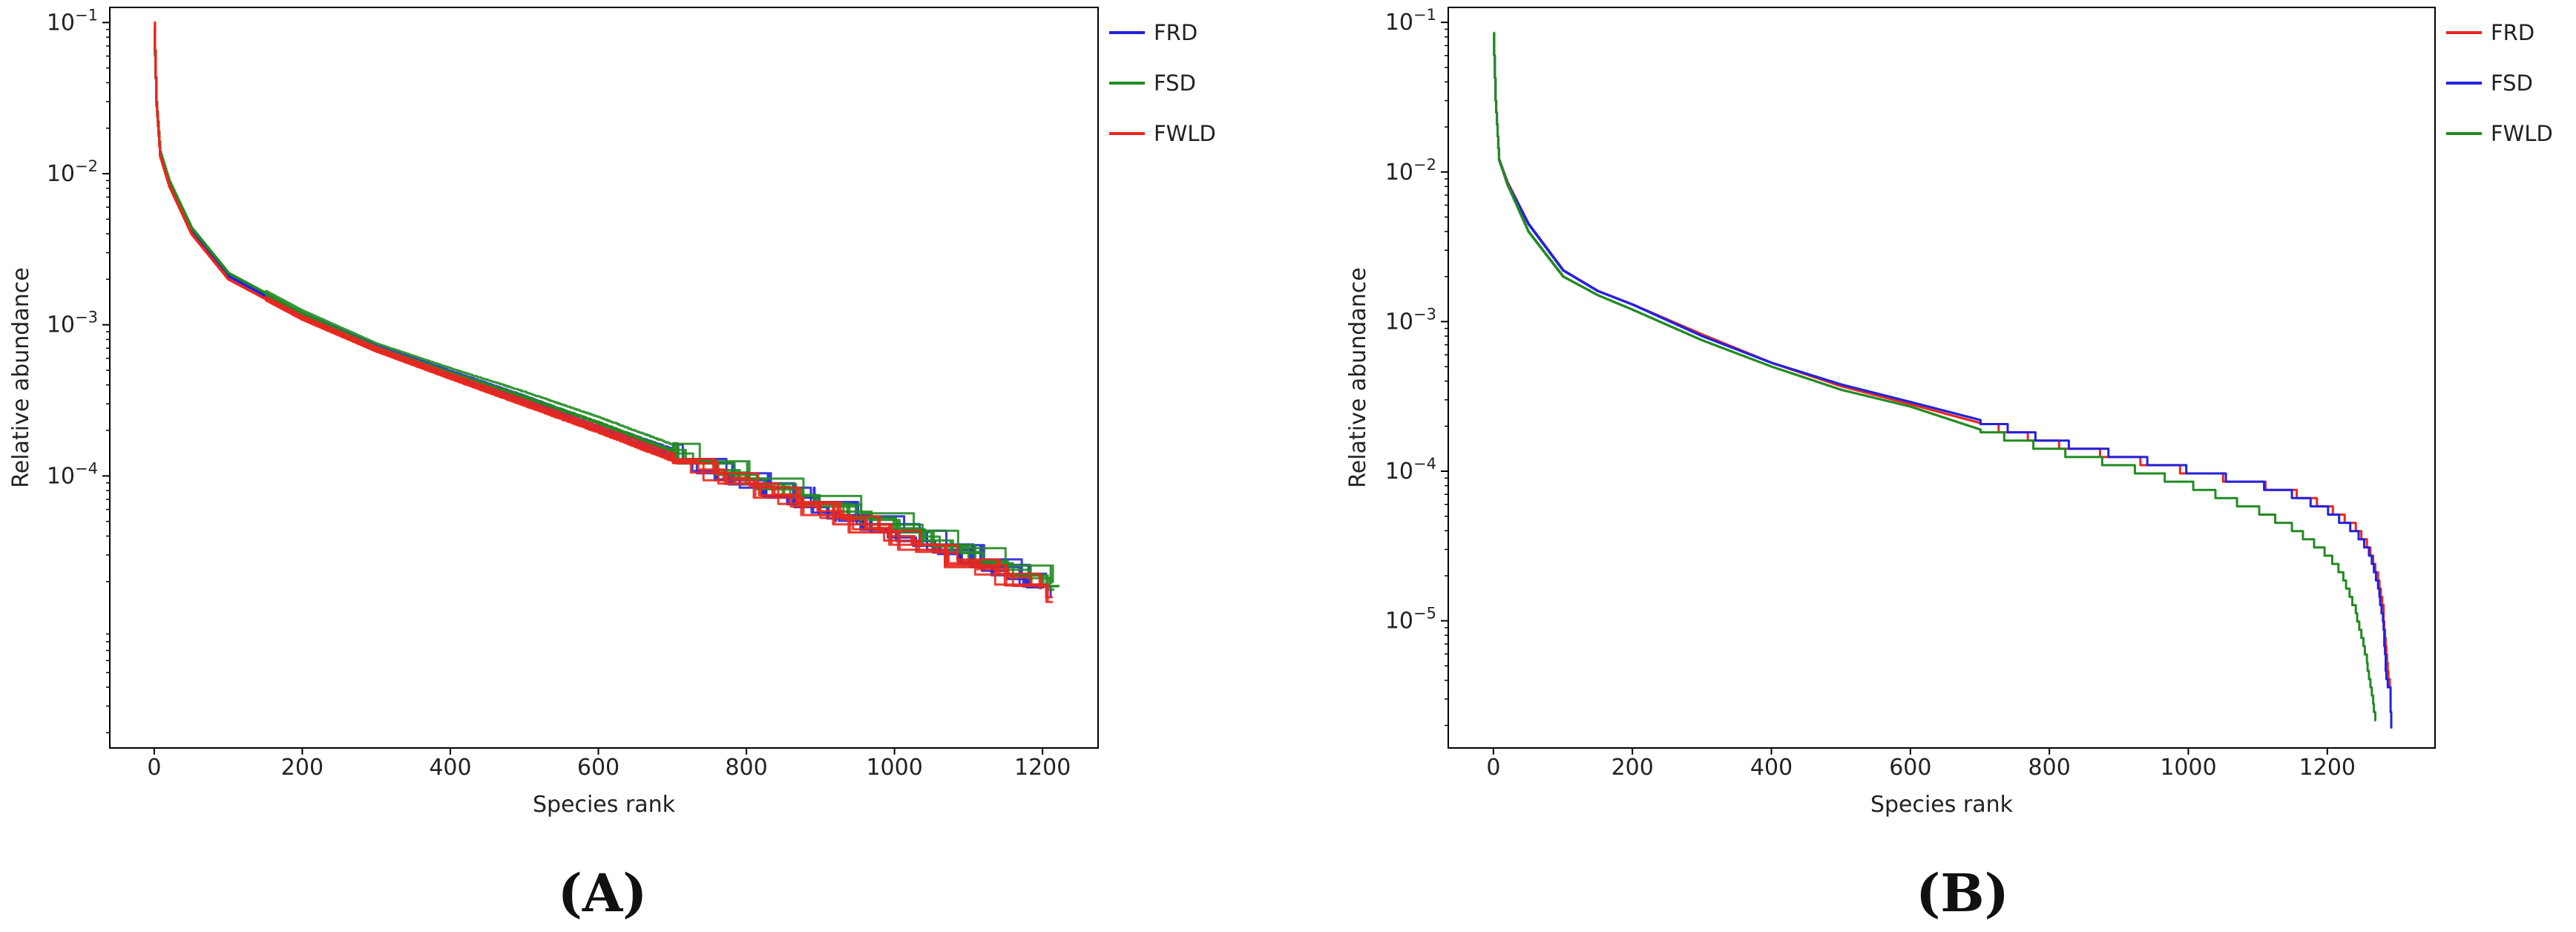 The image size is (2576, 932). What do you see at coordinates (1962, 893) in the screenshot?
I see `panel-label: (B)` at bounding box center [1962, 893].